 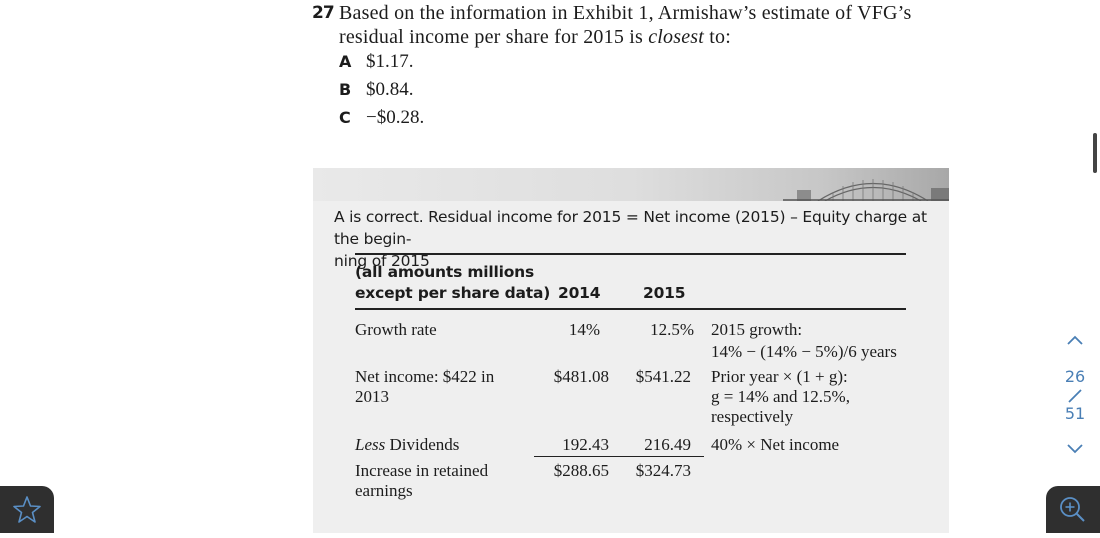 I want to click on option-a: A $1.17., so click(x=376, y=62).